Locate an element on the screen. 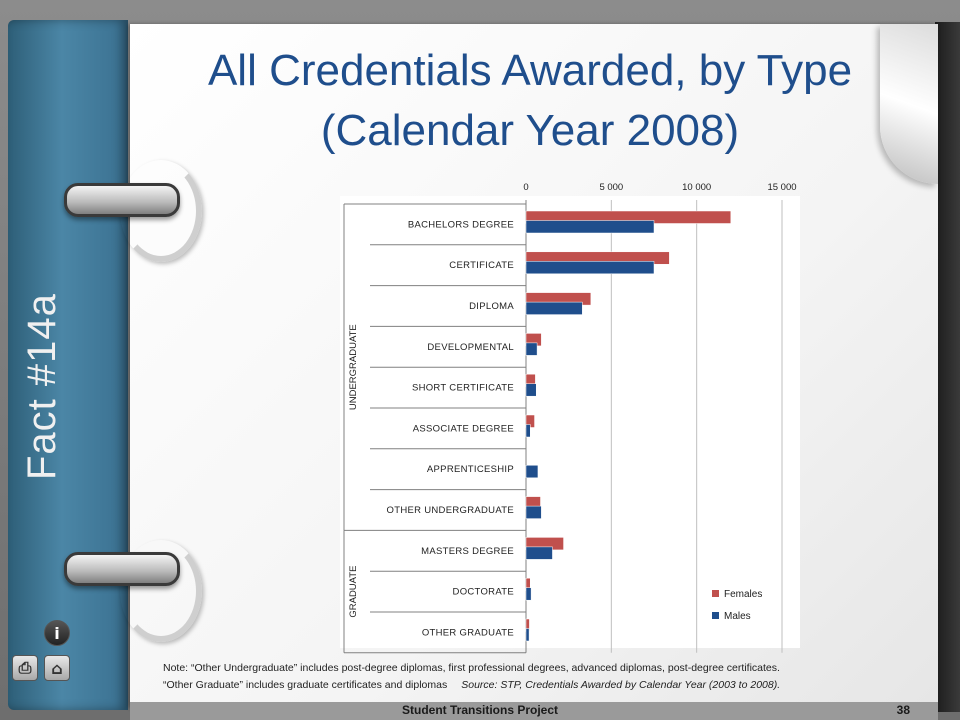 The image size is (960, 720). home-icon: ⌂ is located at coordinates (57, 668).